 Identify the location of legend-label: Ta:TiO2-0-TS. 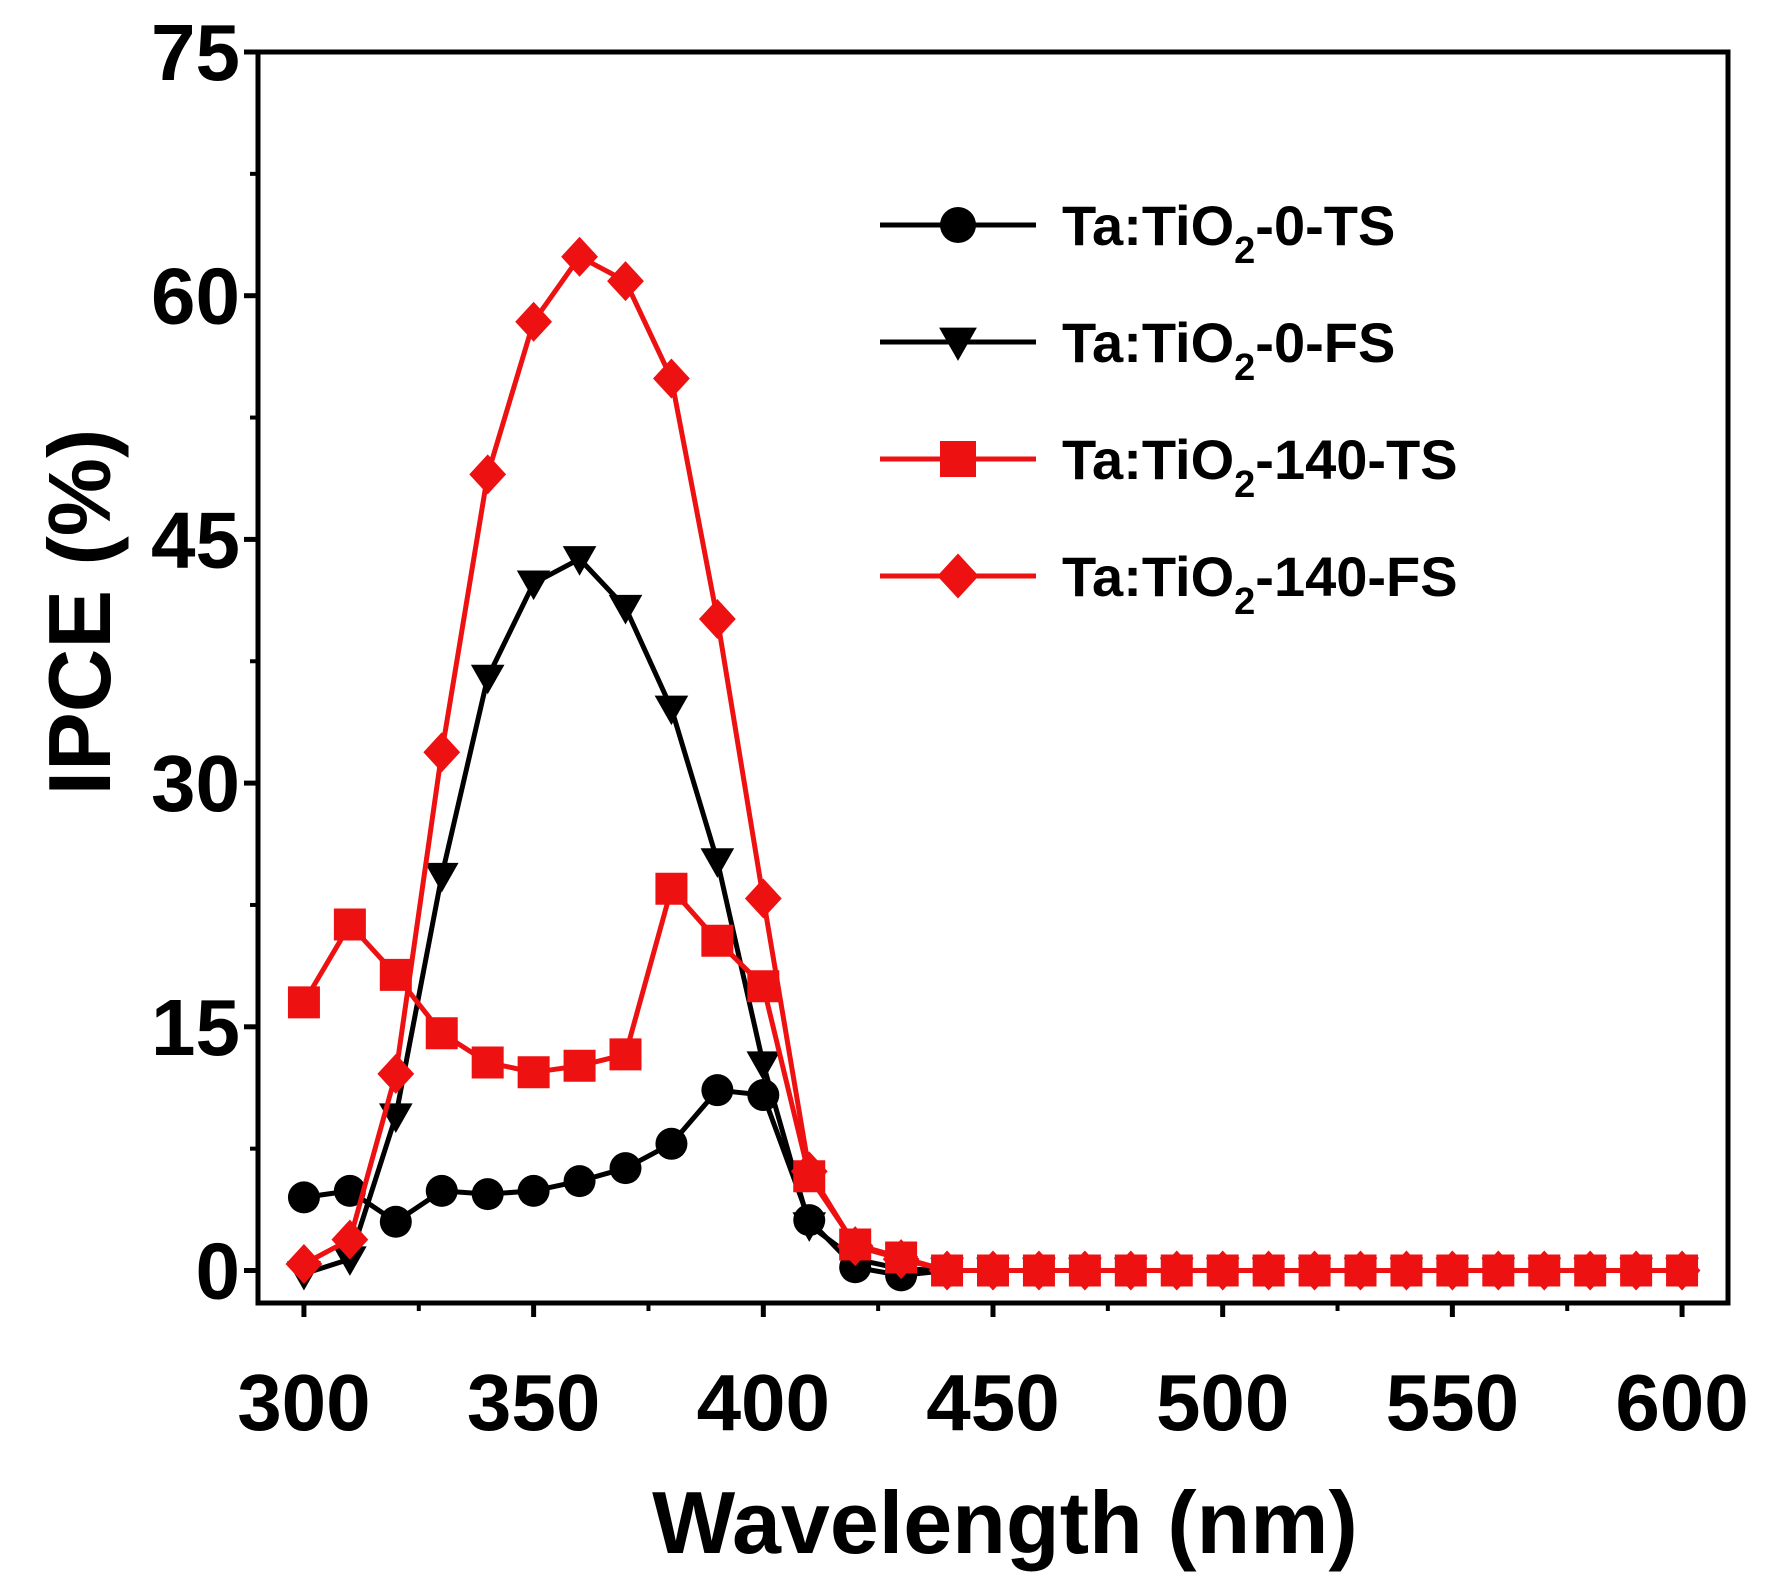
(1228, 233).